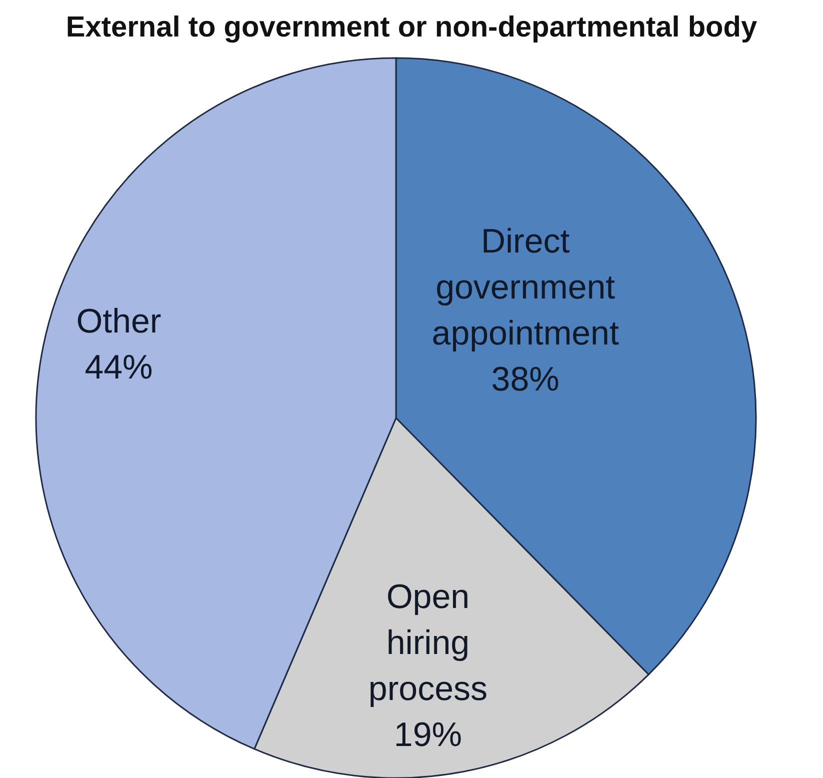 The height and width of the screenshot is (778, 823). I want to click on chart-title: External to government or non-departmental body, so click(412, 28).